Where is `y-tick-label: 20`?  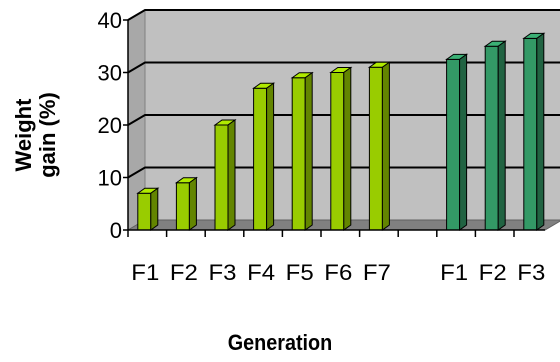 y-tick-label: 20 is located at coordinates (110, 125).